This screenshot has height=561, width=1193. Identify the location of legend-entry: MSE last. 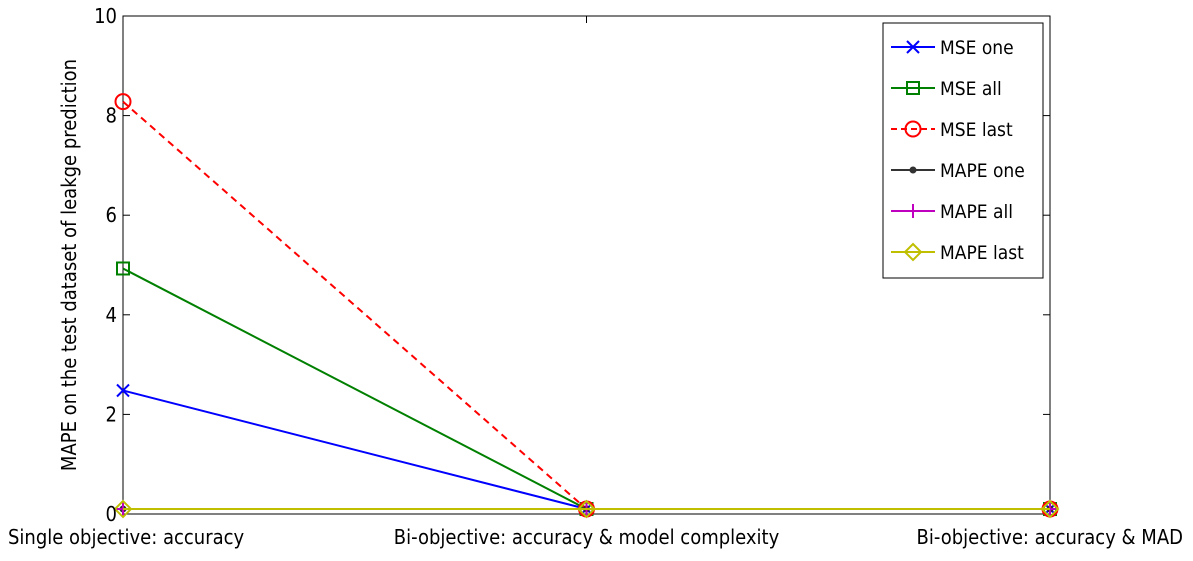
(976, 130).